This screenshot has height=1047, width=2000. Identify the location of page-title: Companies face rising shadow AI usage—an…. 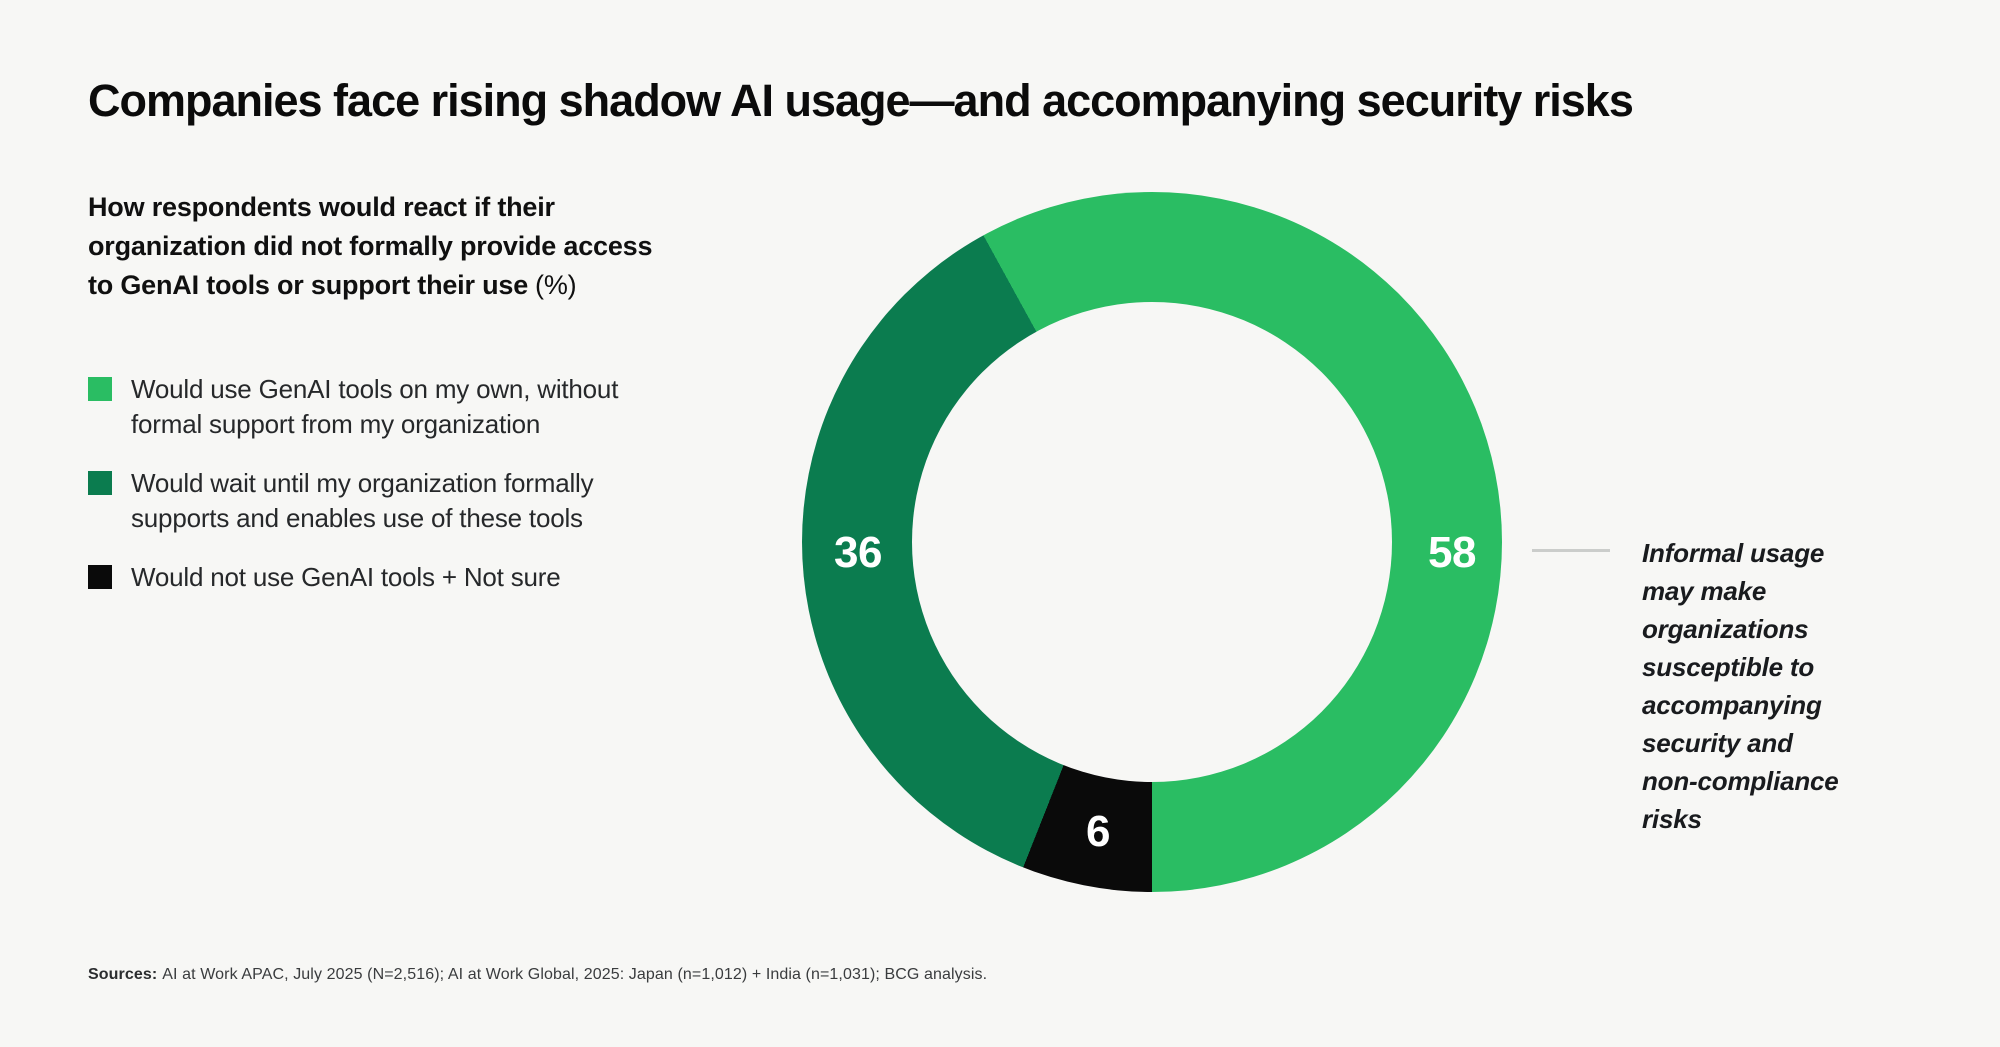
(861, 100).